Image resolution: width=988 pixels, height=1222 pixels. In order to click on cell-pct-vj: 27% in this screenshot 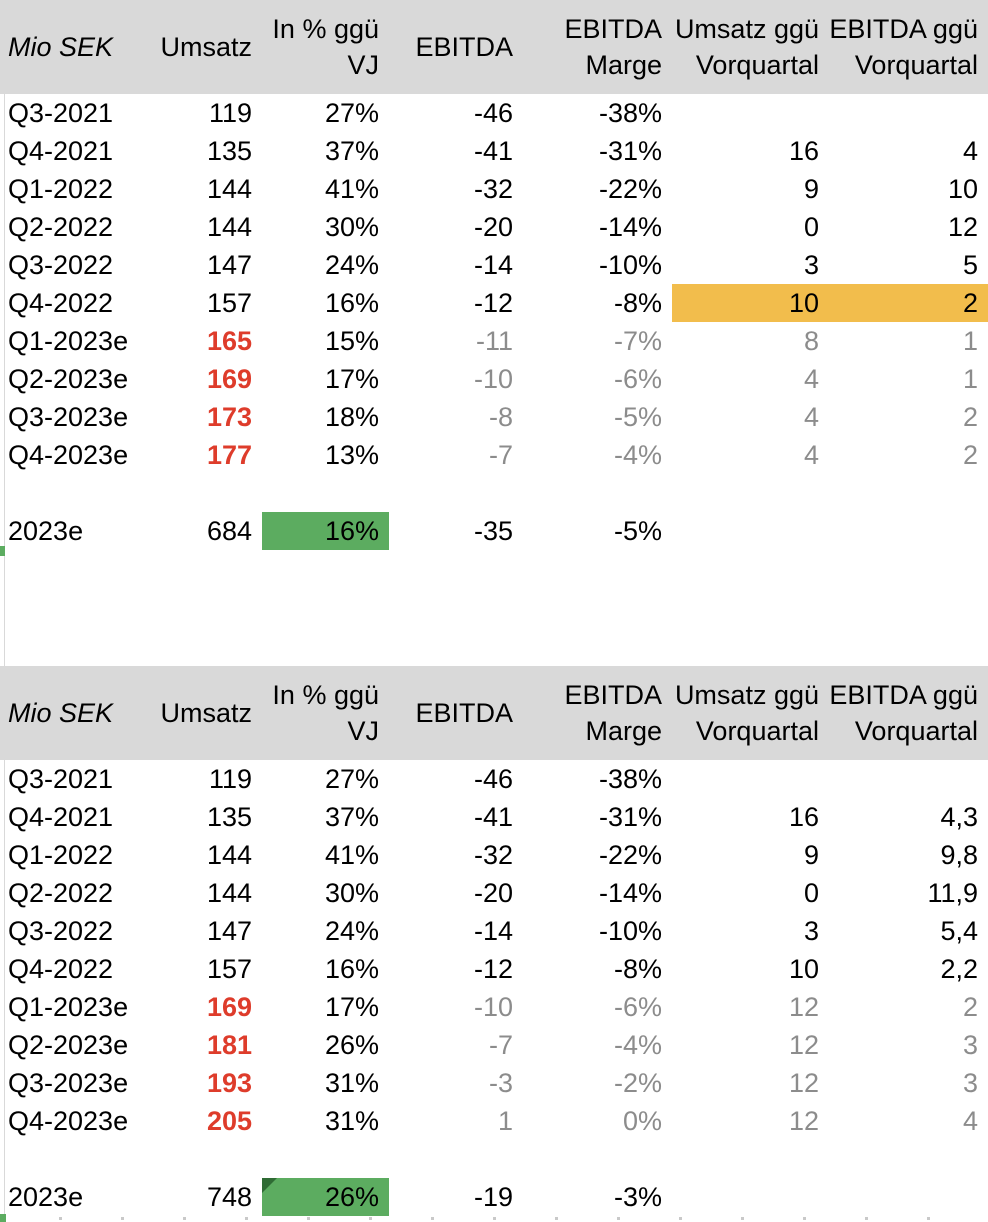, I will do `click(351, 779)`.